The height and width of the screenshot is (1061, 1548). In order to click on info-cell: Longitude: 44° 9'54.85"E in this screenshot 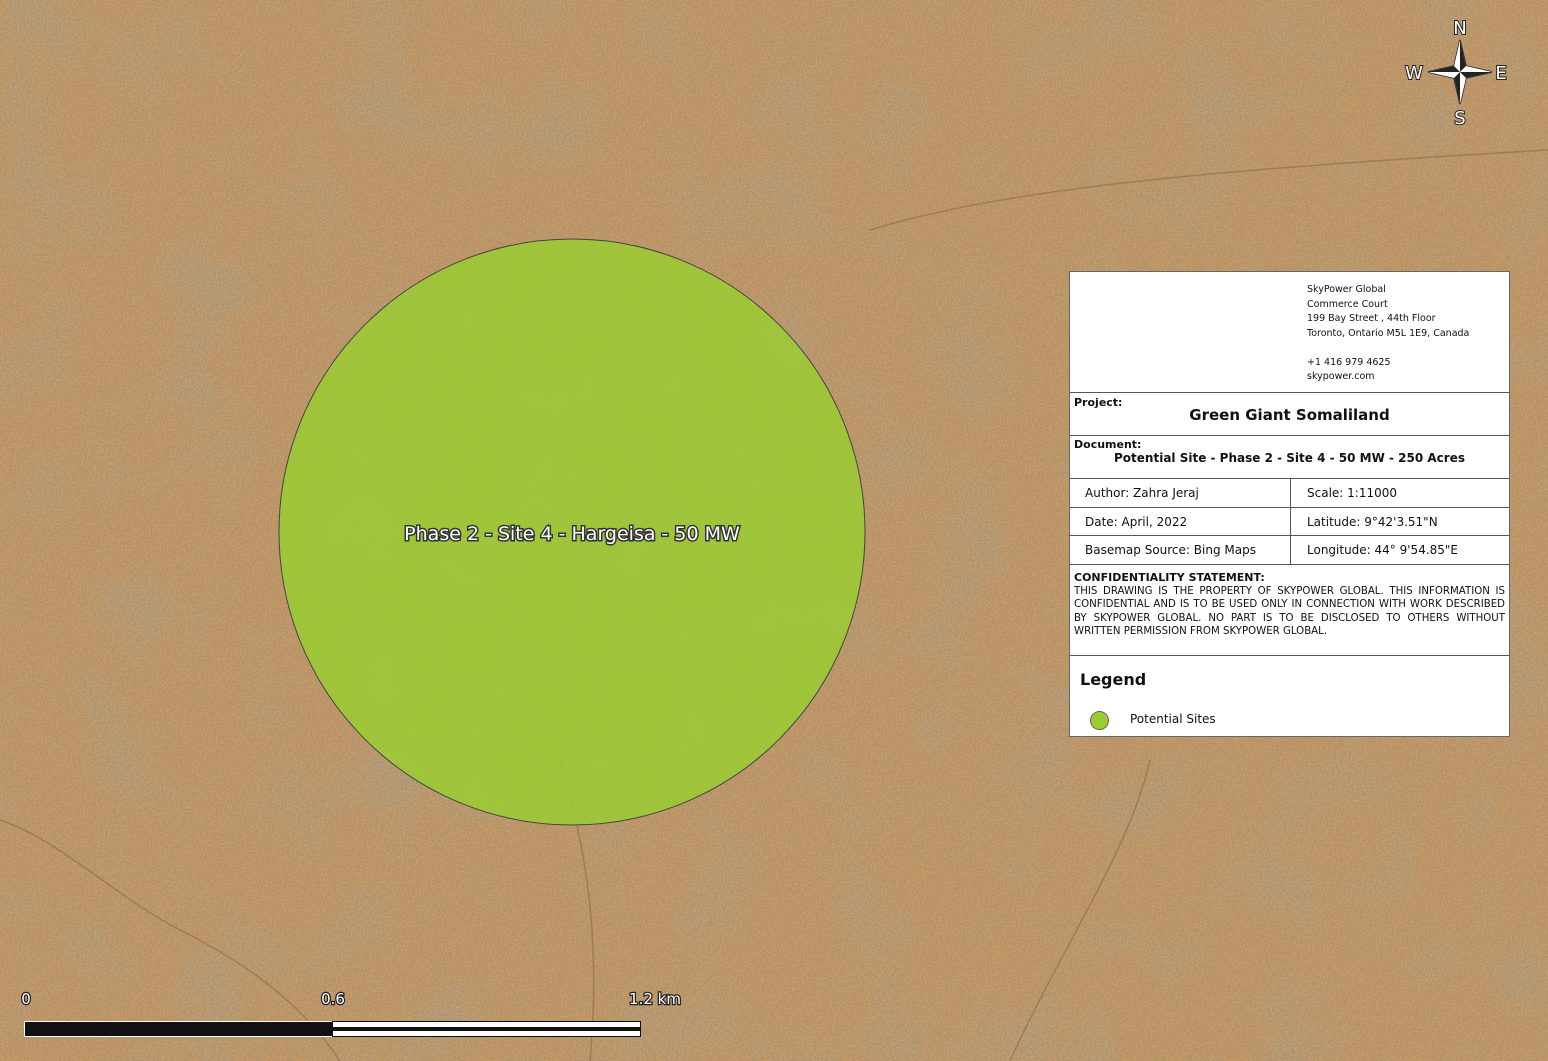, I will do `click(1383, 550)`.